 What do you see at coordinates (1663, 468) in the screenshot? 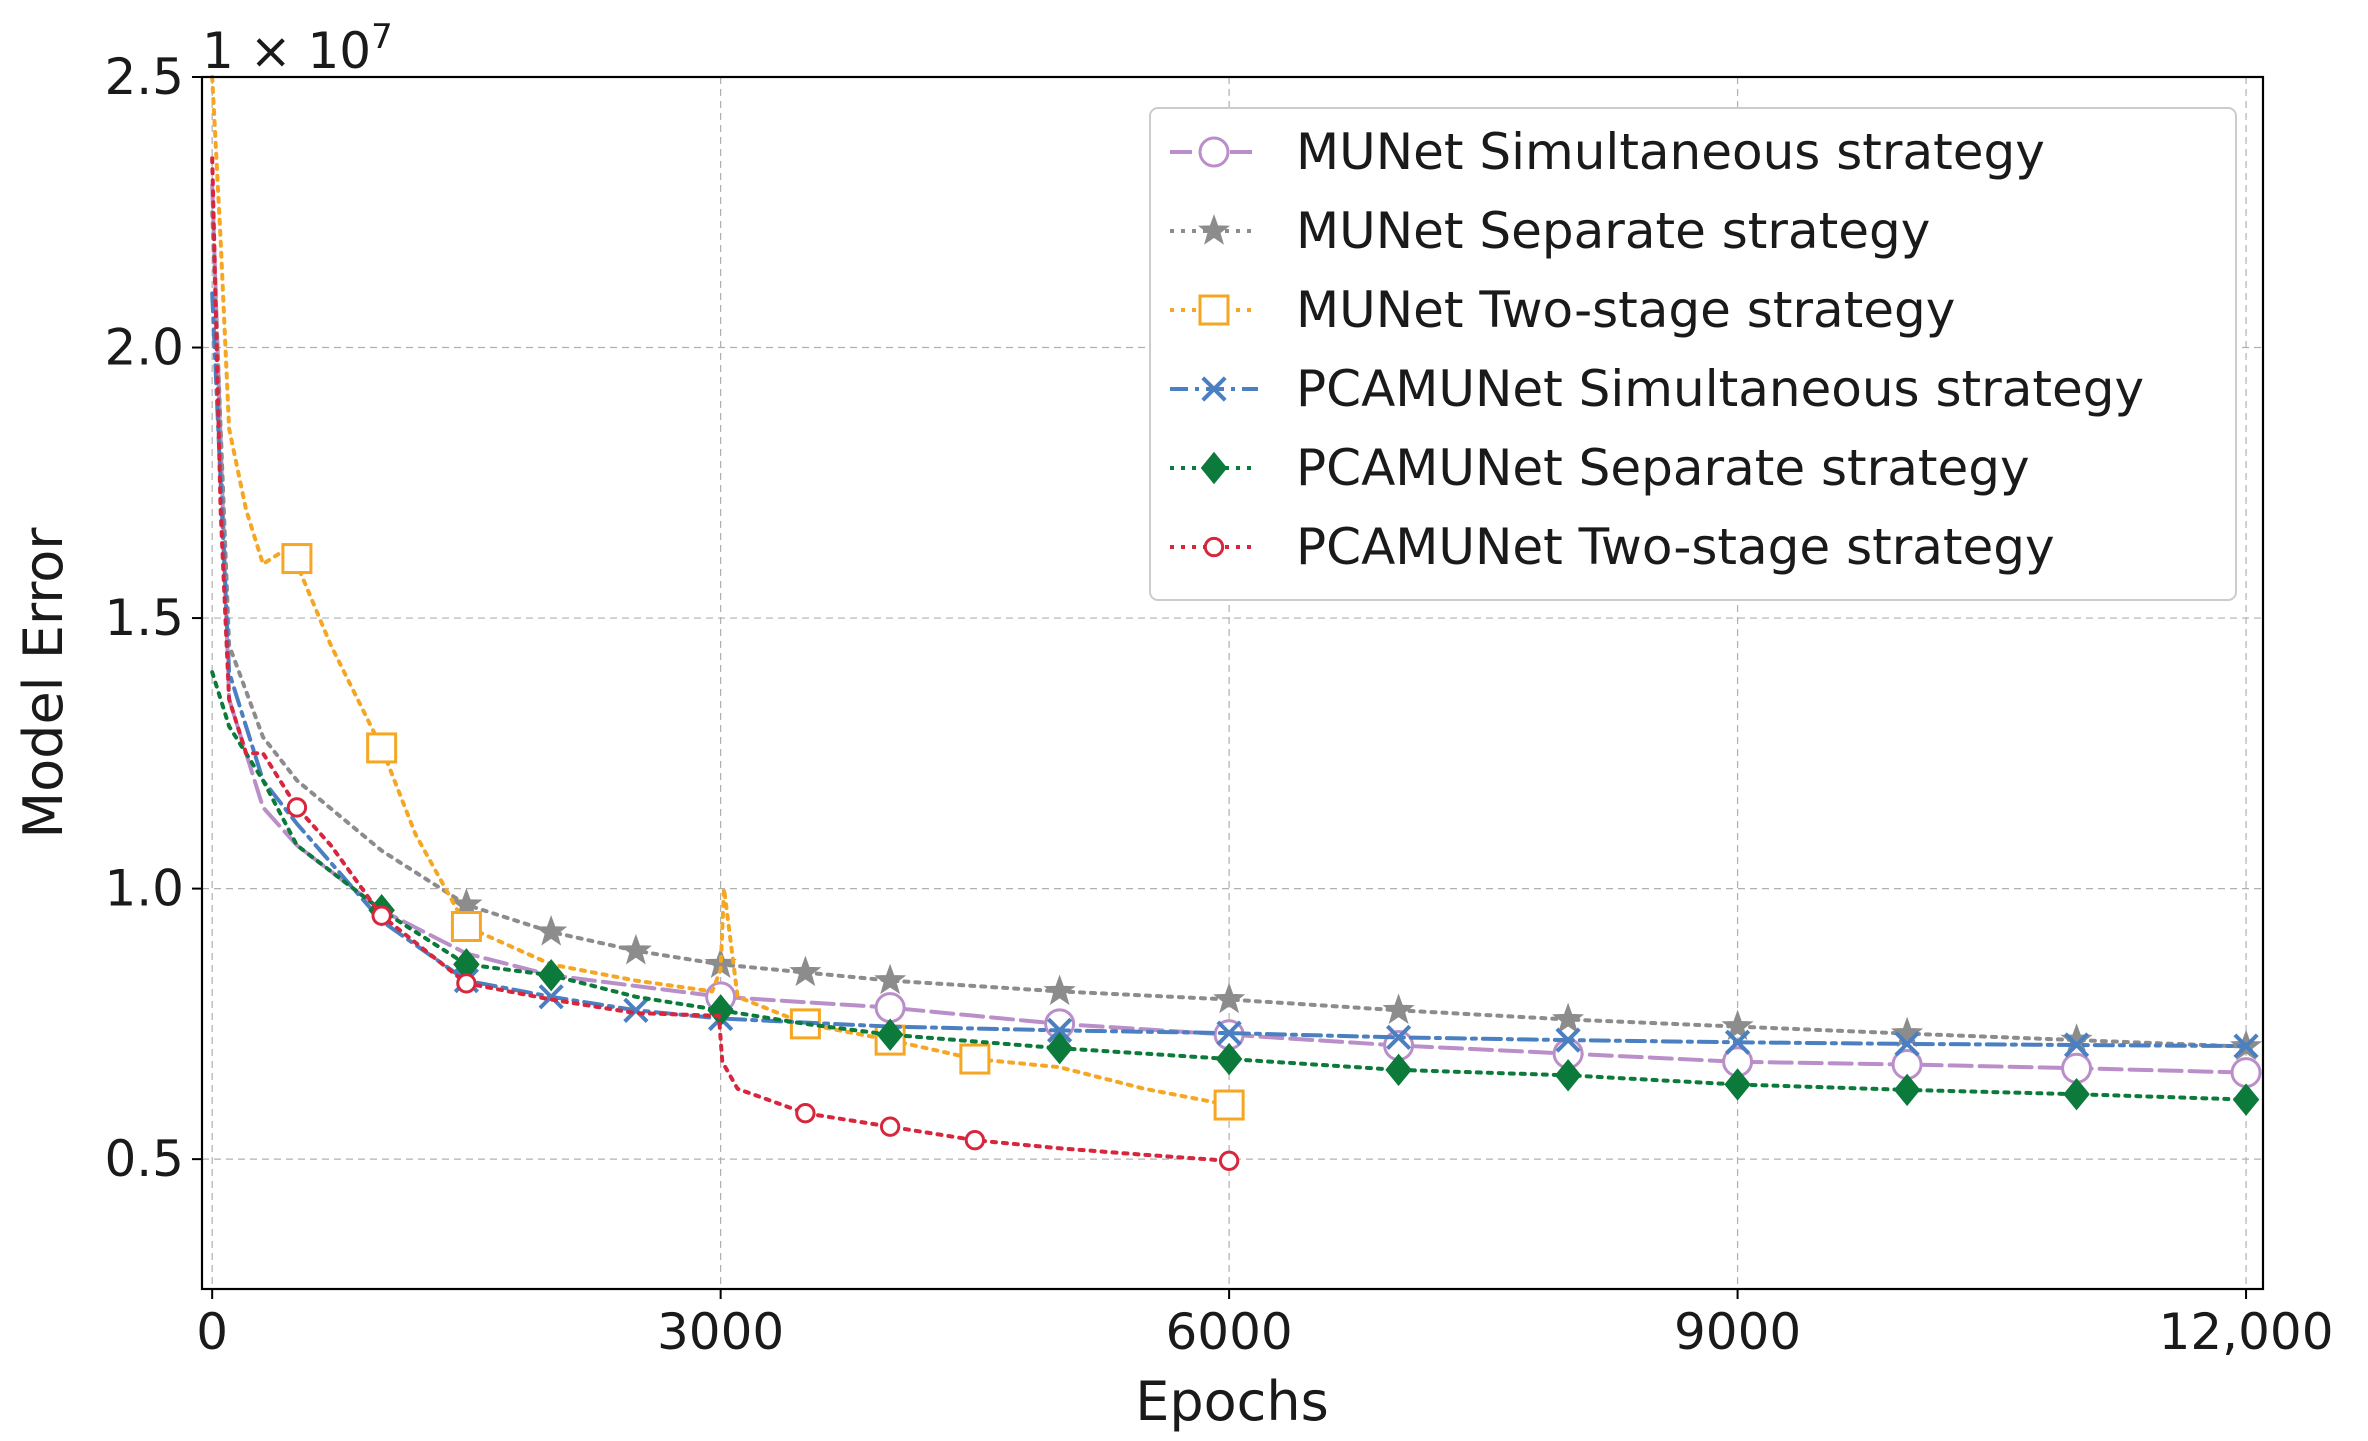
I see `legend-label: PCAMUNet Separate strategy` at bounding box center [1663, 468].